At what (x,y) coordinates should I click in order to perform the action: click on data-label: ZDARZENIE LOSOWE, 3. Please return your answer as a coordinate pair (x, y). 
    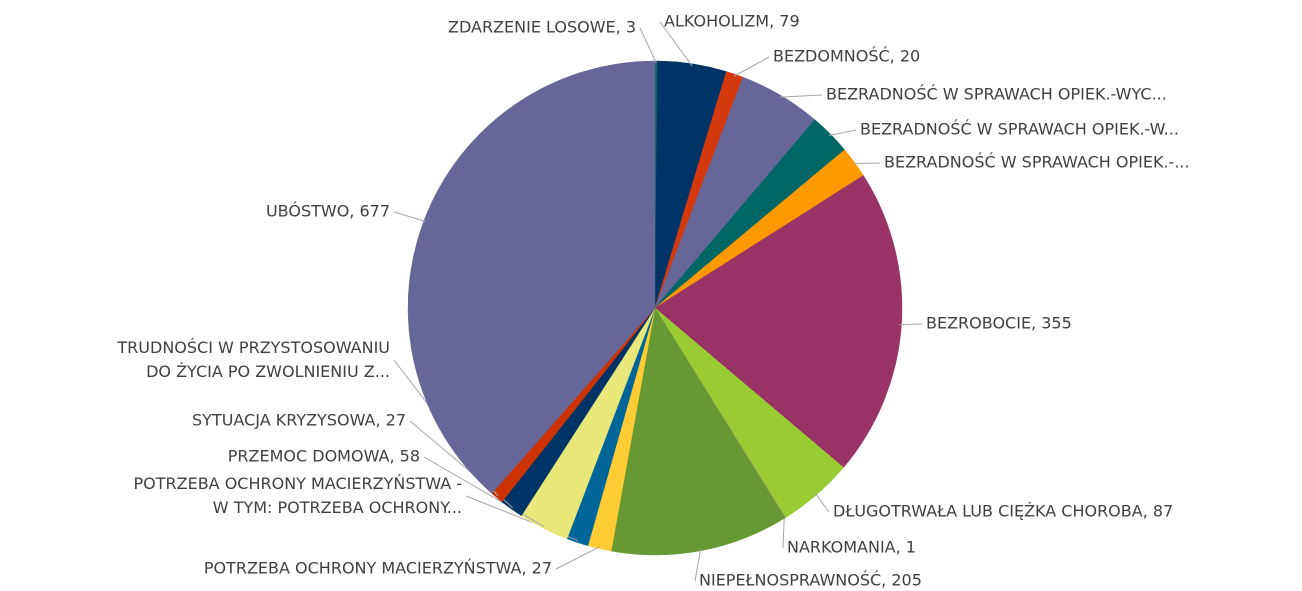
    Looking at the image, I should click on (542, 27).